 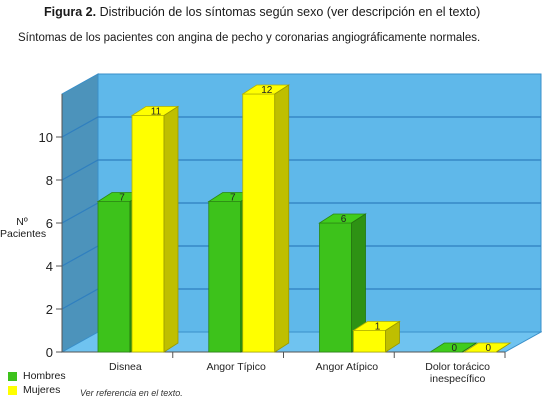 What do you see at coordinates (378, 327) in the screenshot?
I see `data-label-mujeres: 1` at bounding box center [378, 327].